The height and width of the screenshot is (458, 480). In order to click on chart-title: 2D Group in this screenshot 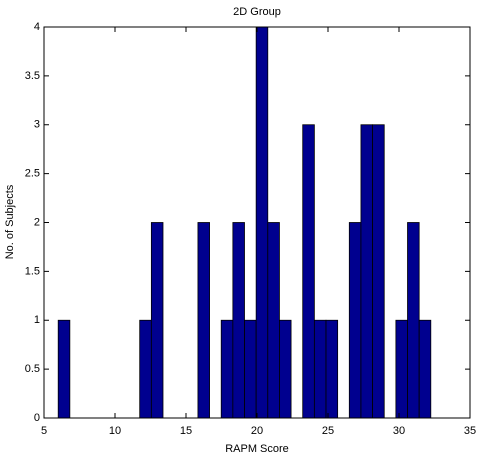, I will do `click(257, 12)`.